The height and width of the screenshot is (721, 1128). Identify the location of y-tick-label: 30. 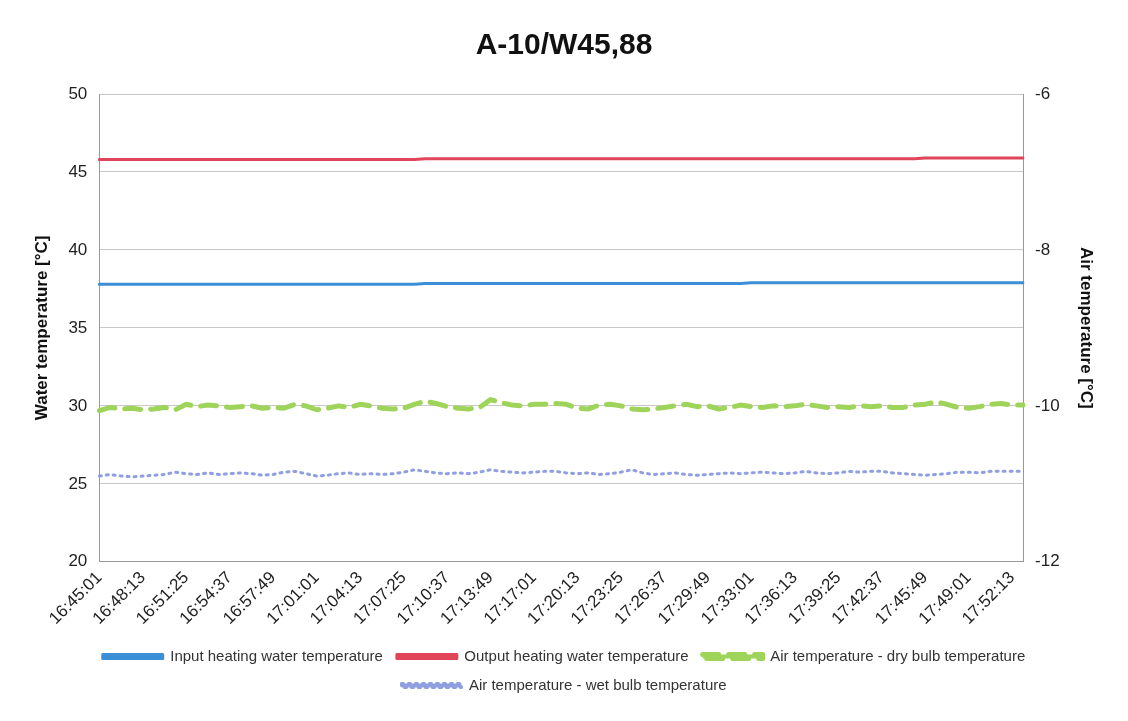
(78, 405).